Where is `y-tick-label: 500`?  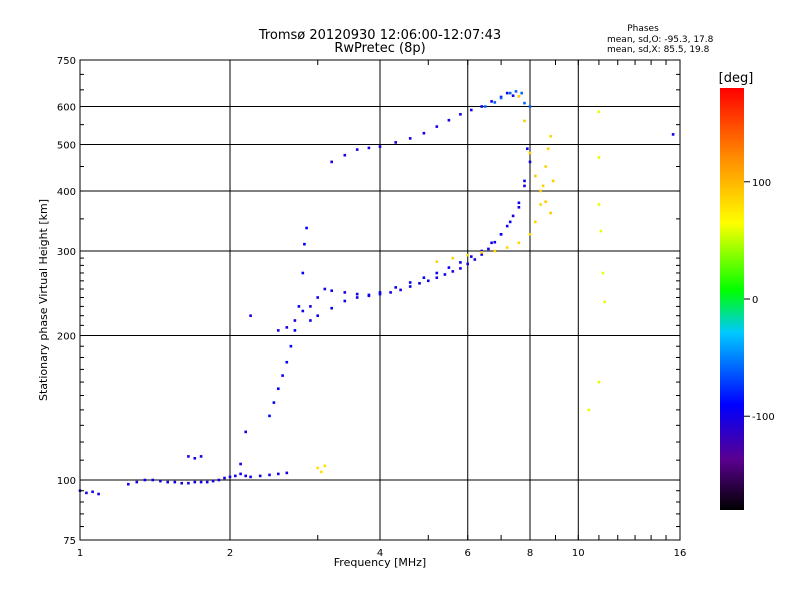 y-tick-label: 500 is located at coordinates (66, 146).